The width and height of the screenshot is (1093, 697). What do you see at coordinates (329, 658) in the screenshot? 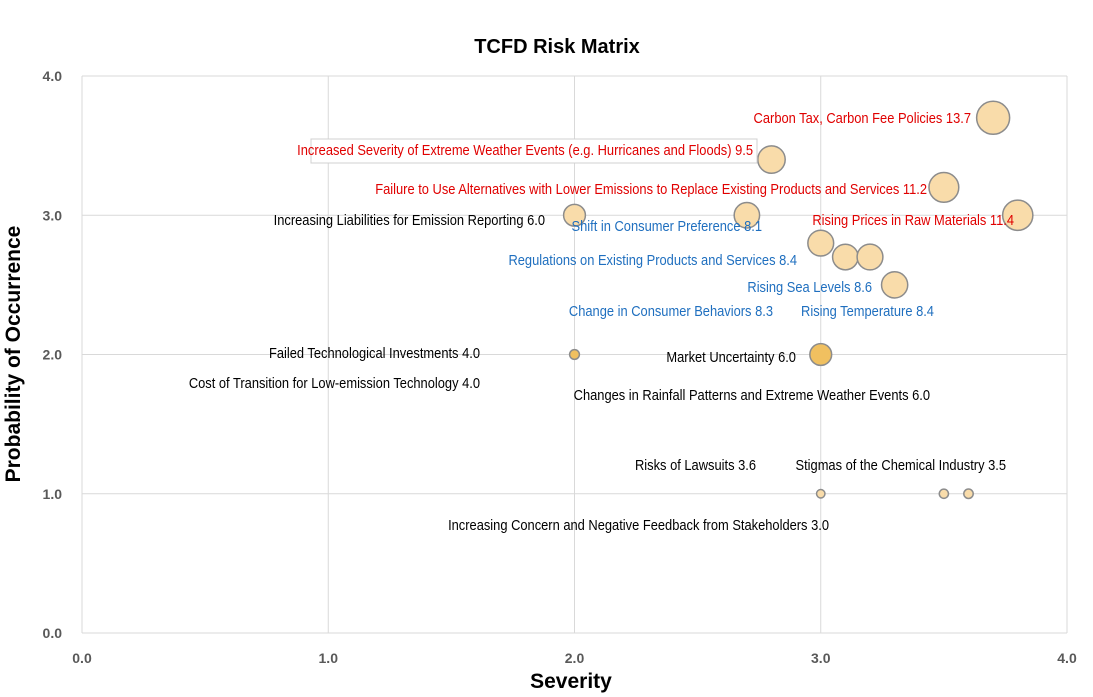
I see `x-tick-label: 1.0` at bounding box center [329, 658].